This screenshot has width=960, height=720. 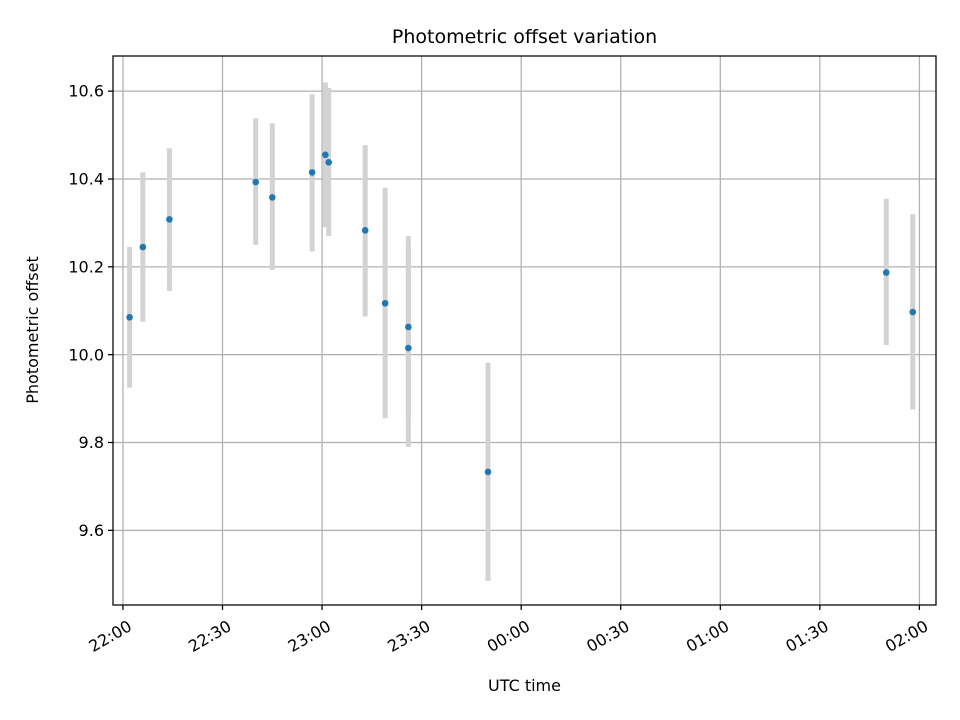 I want to click on y-tick-label: 10.6, so click(x=86, y=91).